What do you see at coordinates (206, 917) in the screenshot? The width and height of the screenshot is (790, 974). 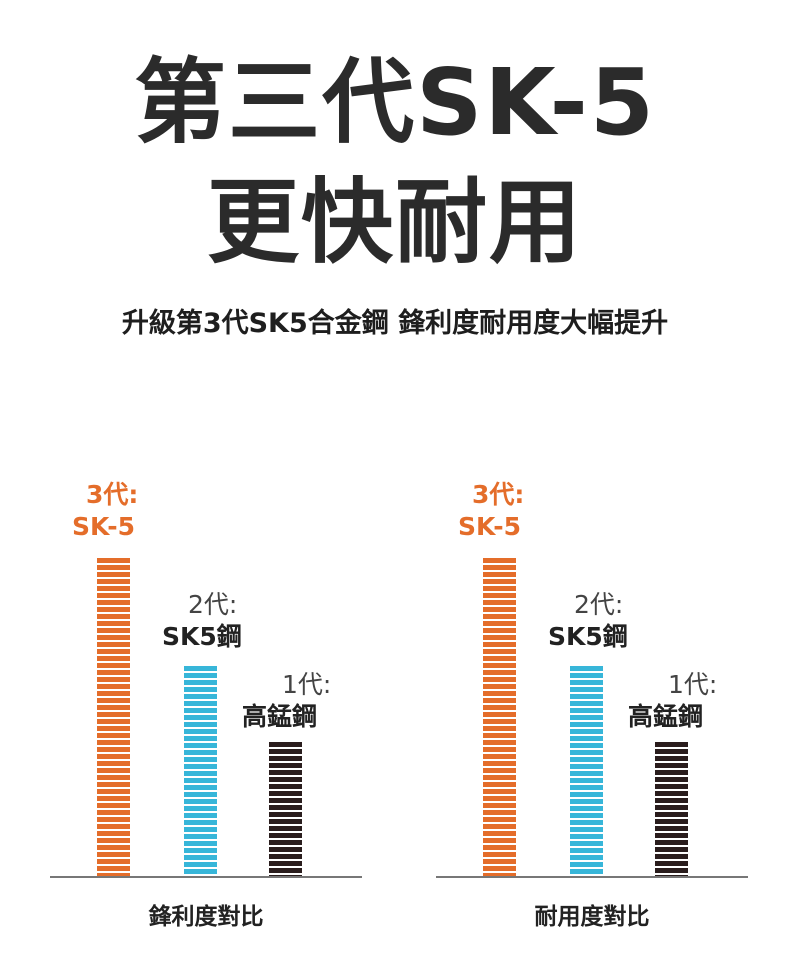 I see `chart-caption: 鋒利度對比` at bounding box center [206, 917].